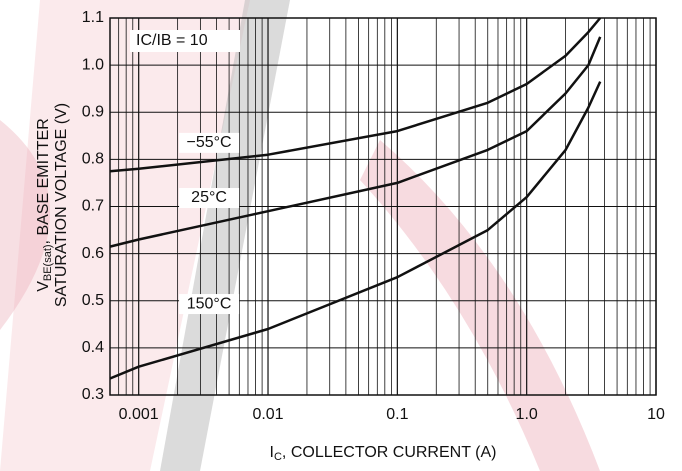 The image size is (682, 471). What do you see at coordinates (278, 457) in the screenshot?
I see `x-label-sub: C` at bounding box center [278, 457].